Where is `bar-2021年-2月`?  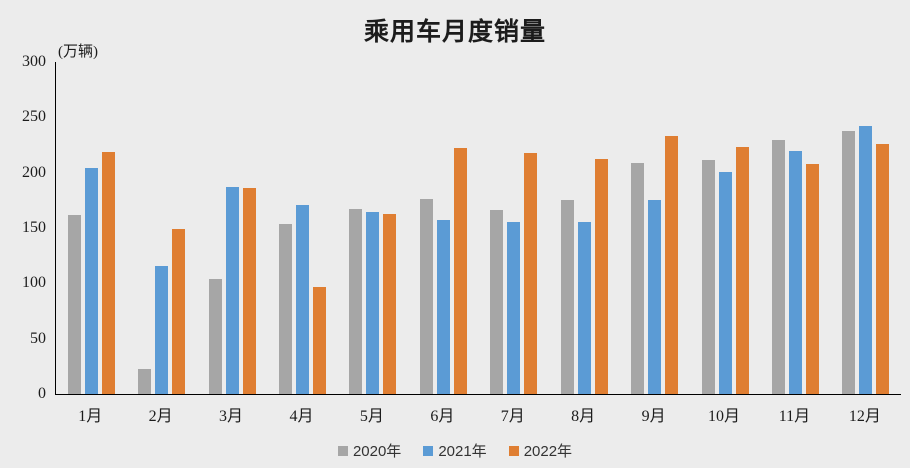 bar-2021年-2月 is located at coordinates (162, 330).